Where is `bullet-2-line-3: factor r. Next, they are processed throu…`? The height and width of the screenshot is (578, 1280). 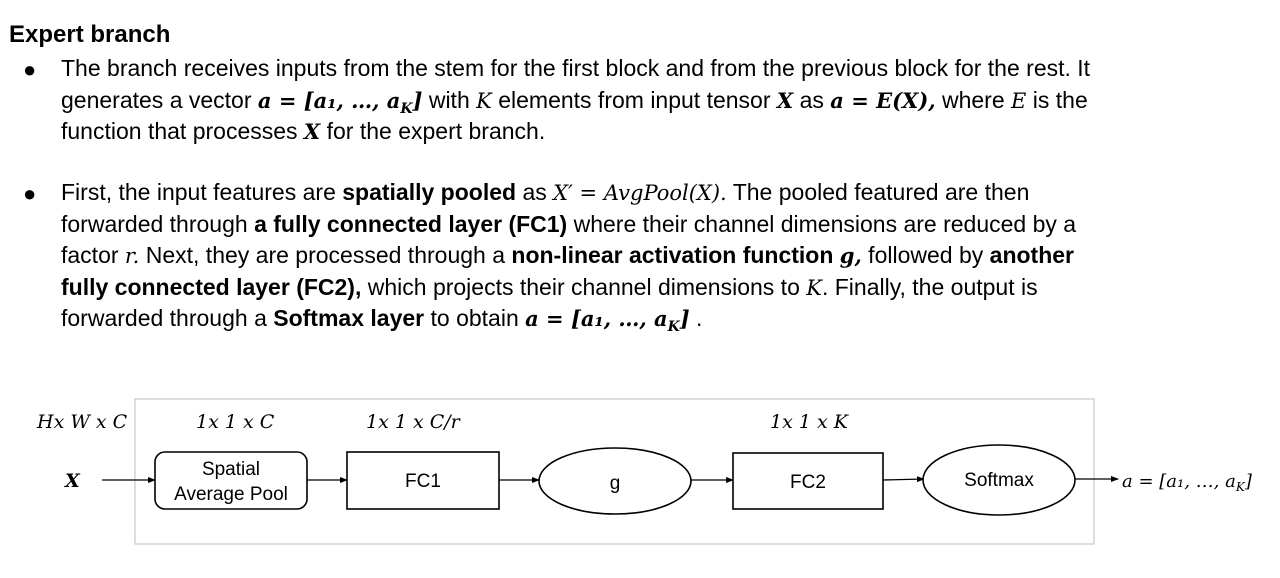 bullet-2-line-3: factor r. Next, they are processed throu… is located at coordinates (567, 255).